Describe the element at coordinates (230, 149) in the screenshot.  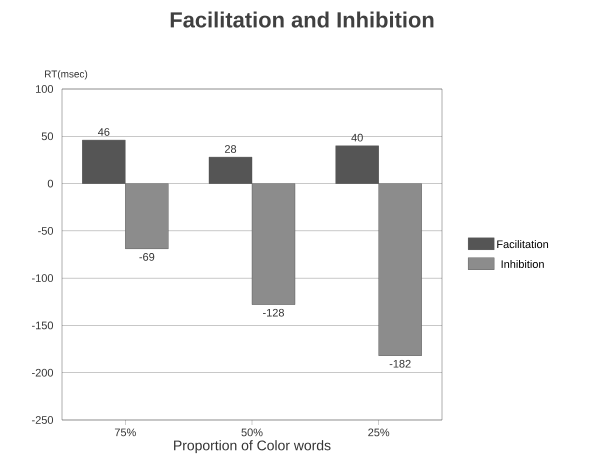
I see `data-label: 28` at that location.